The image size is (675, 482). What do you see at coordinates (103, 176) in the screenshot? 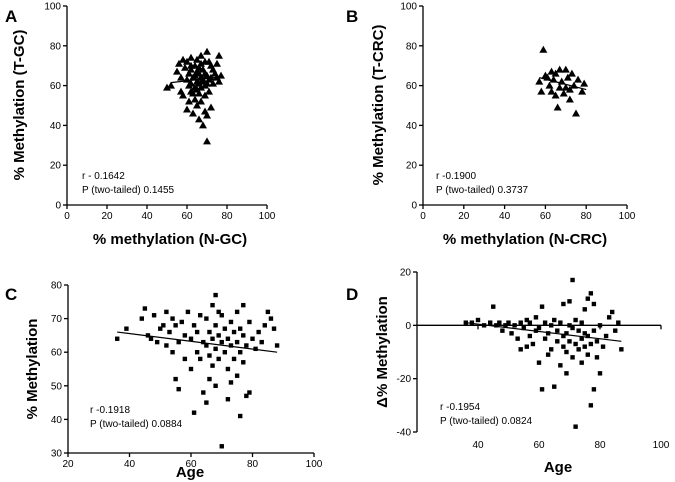
I see `correlation-r-text: r - 0.1642` at bounding box center [103, 176].